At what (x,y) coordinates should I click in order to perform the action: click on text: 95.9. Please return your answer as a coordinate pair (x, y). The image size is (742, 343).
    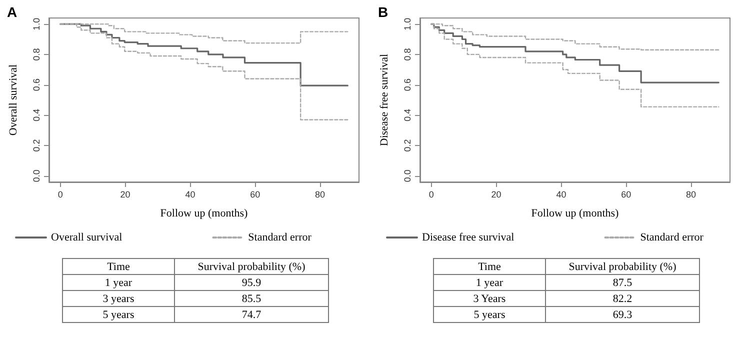
    Looking at the image, I should click on (251, 282).